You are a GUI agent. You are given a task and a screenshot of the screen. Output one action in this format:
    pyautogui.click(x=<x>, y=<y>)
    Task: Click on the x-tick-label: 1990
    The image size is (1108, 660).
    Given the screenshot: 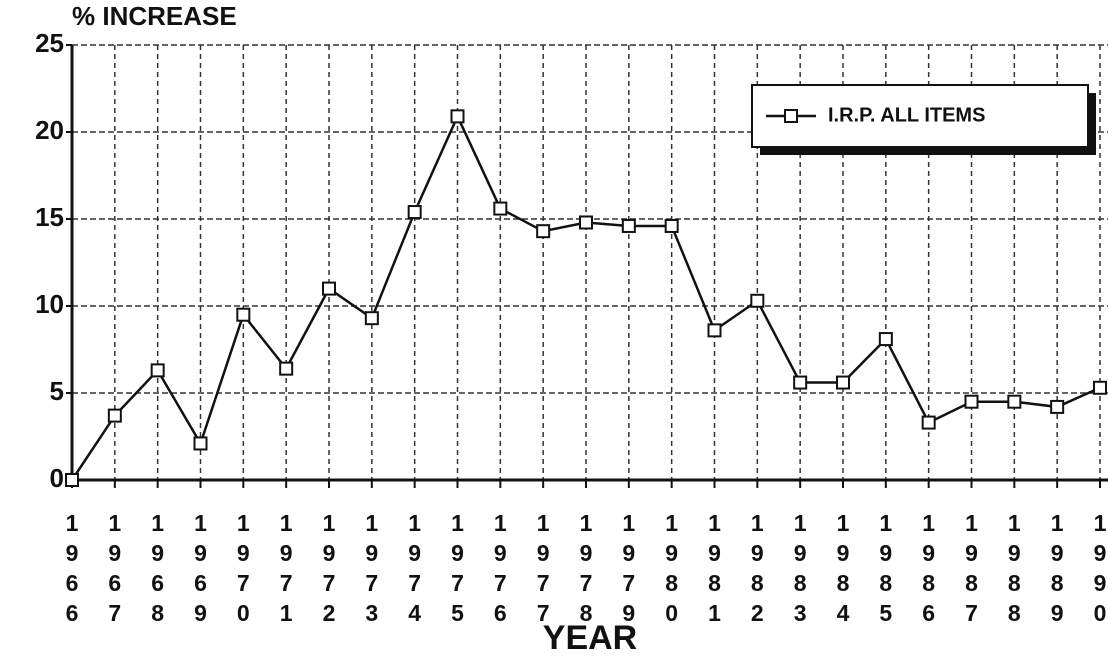 What is the action you would take?
    pyautogui.click(x=1100, y=568)
    